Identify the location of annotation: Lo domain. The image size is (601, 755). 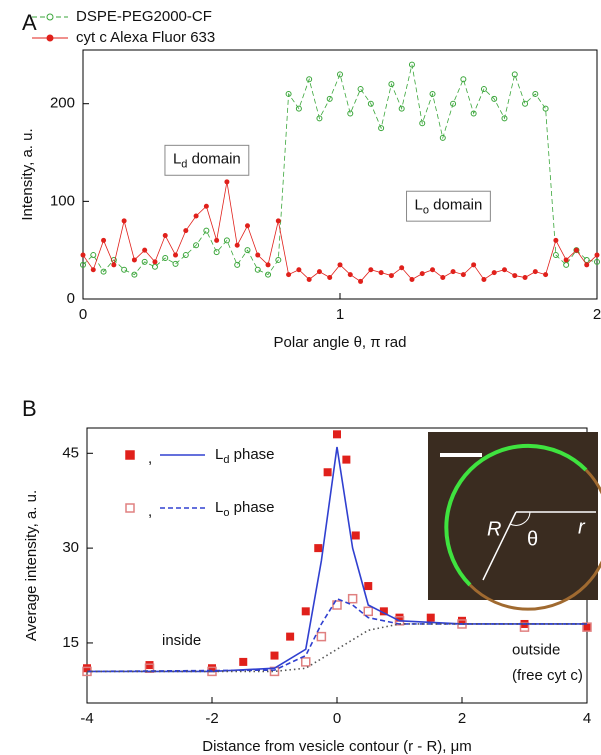
(449, 206).